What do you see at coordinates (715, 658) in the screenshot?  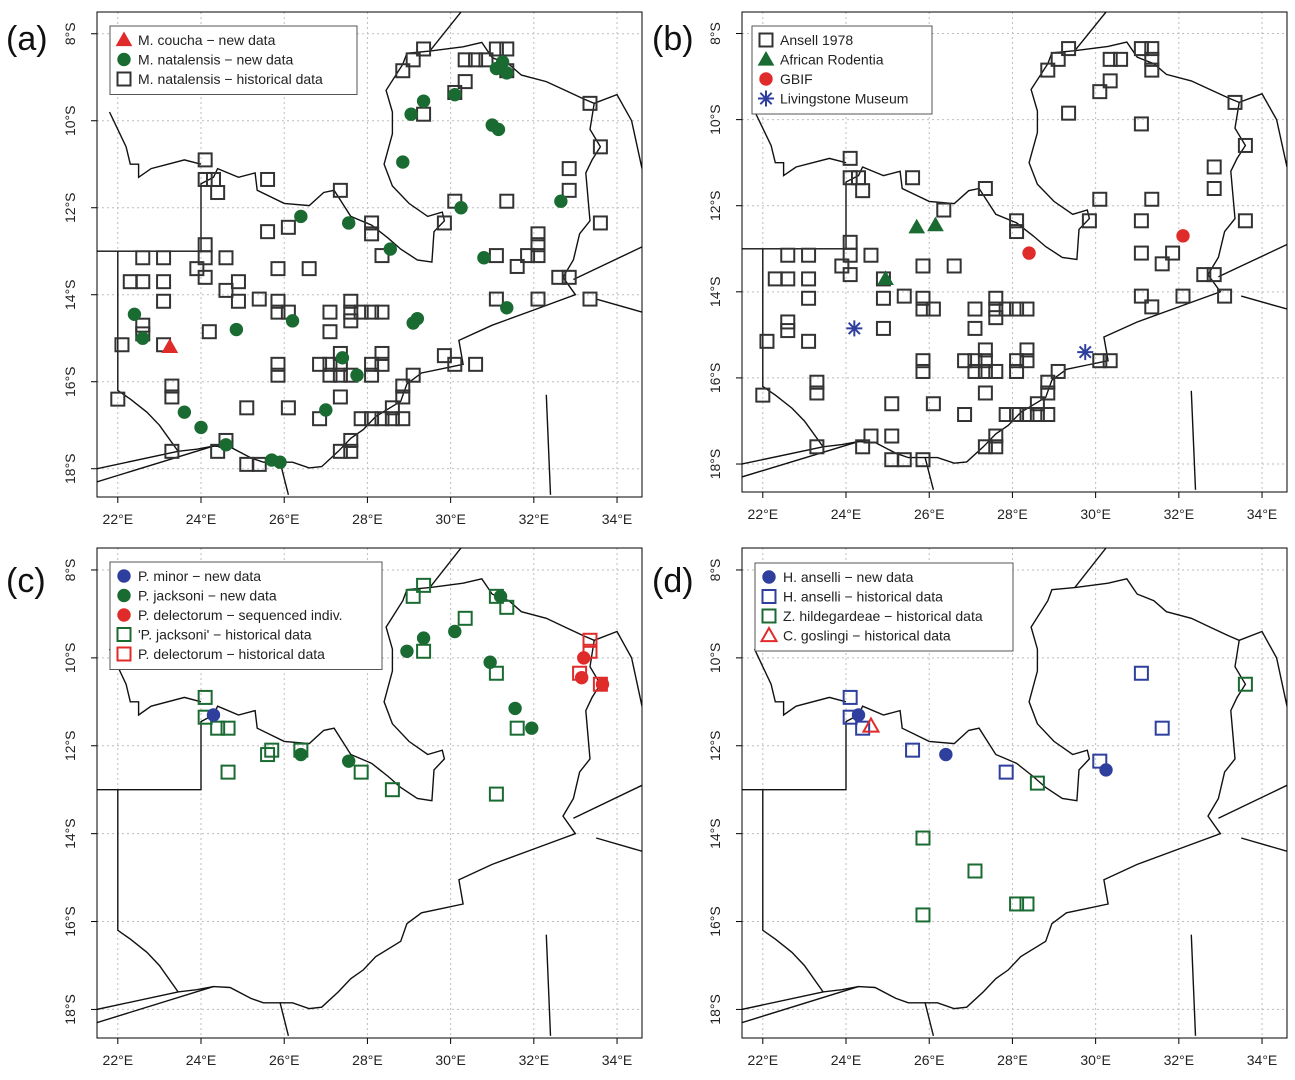 I see `y-tick-label: 10°S` at bounding box center [715, 658].